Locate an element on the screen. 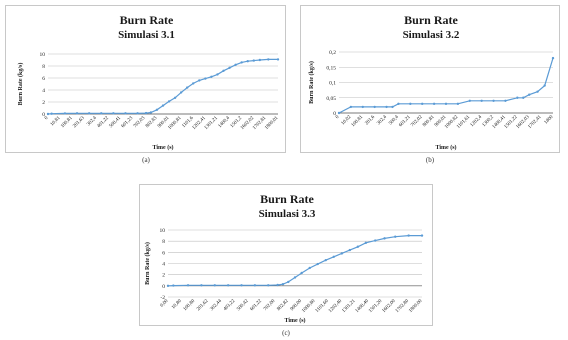 The width and height of the screenshot is (568, 340). x-tick-label: 1702,80 is located at coordinates (402, 306).